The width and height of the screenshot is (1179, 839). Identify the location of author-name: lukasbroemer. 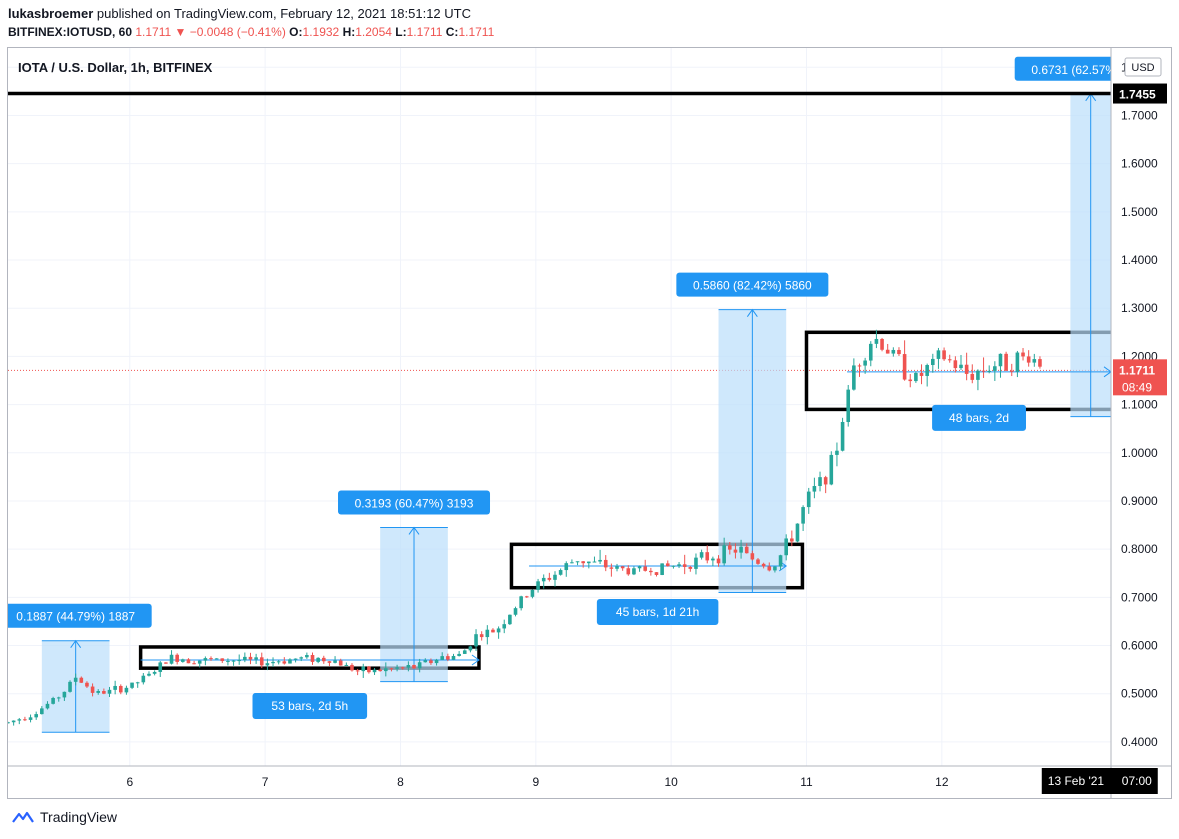
(51, 13).